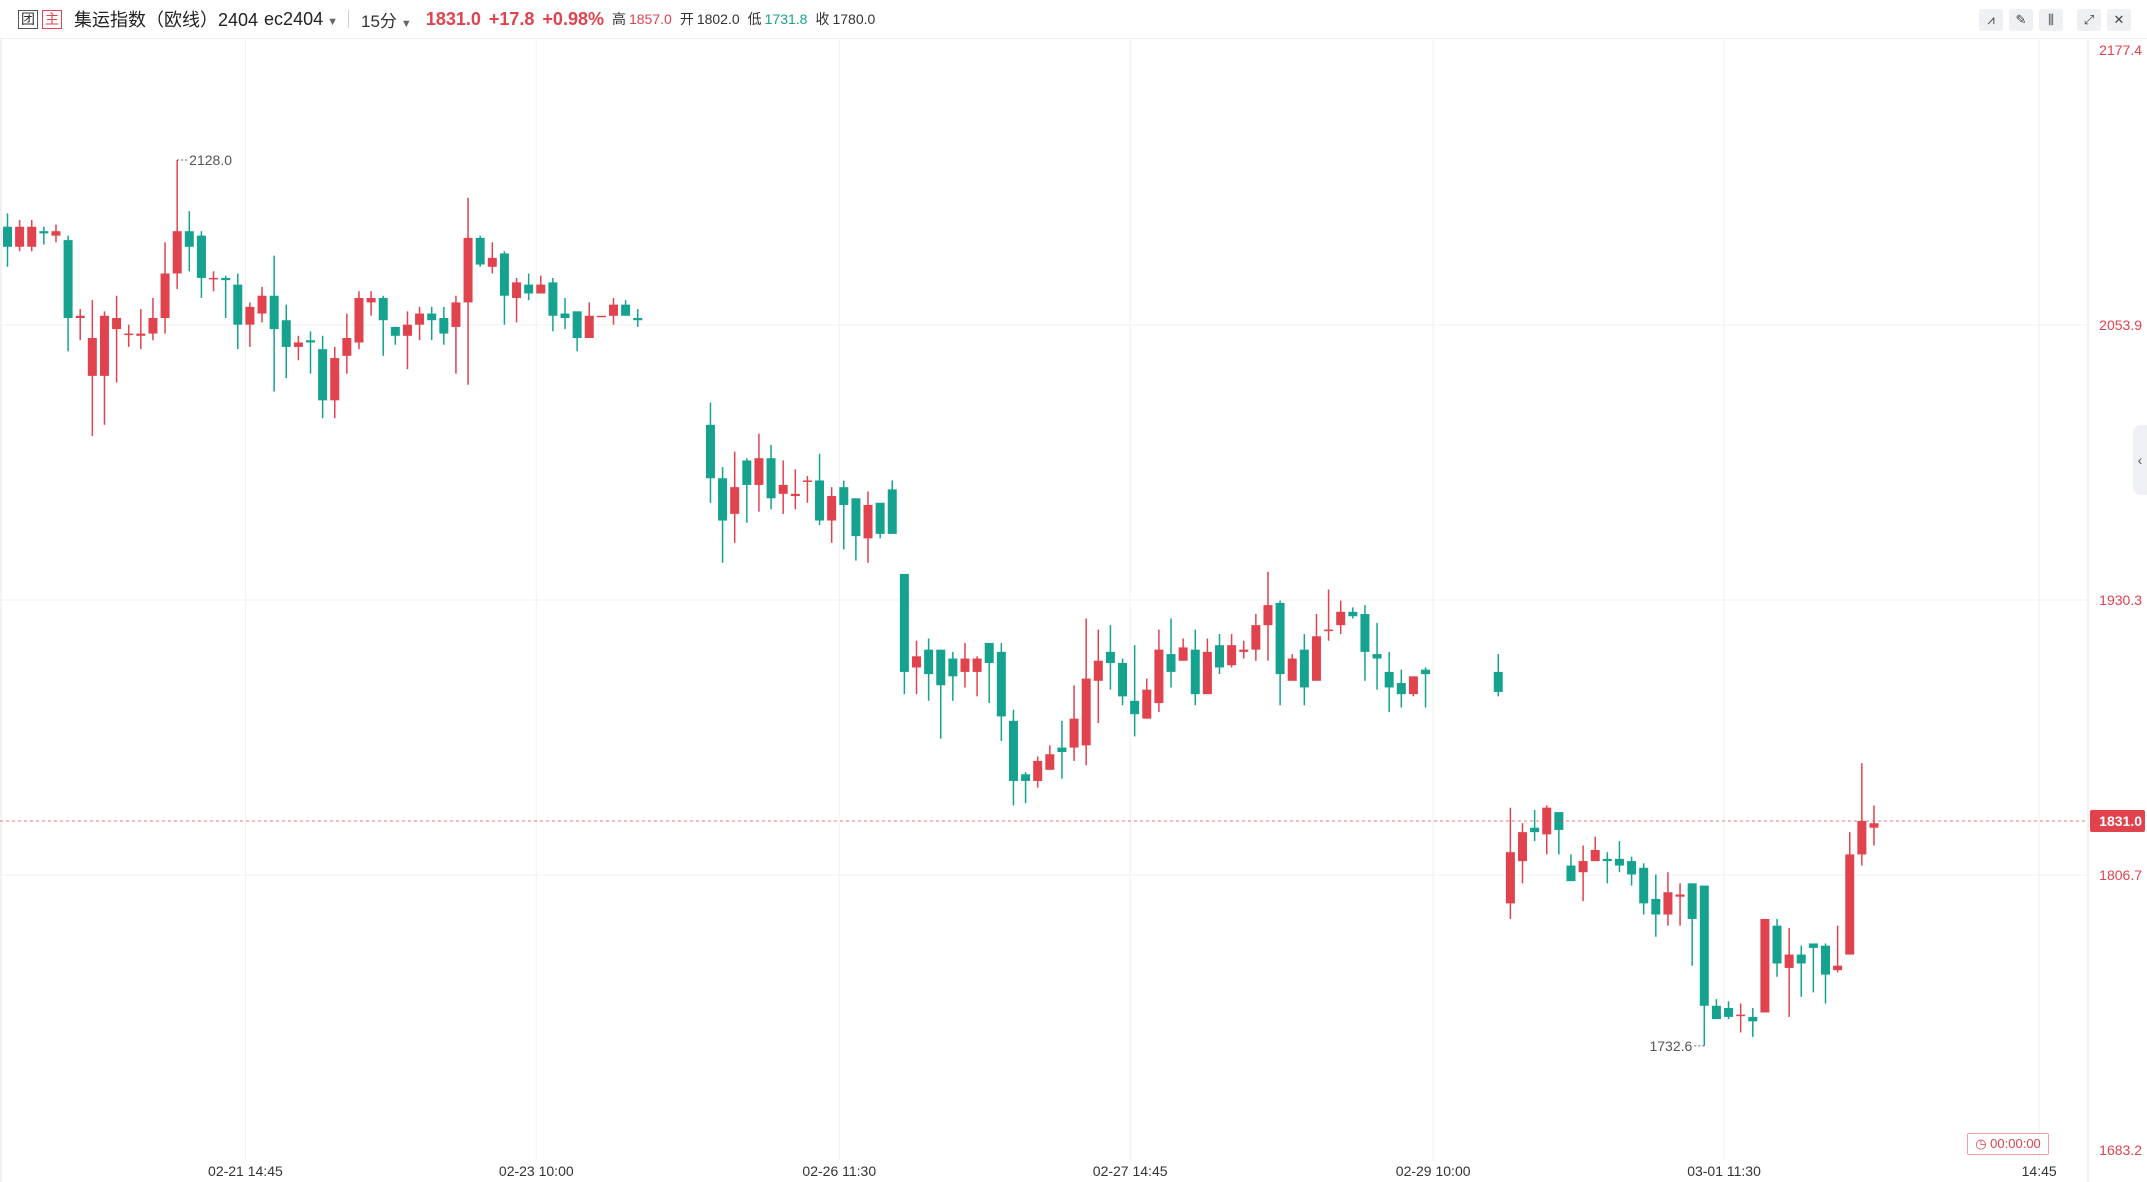 This screenshot has width=2147, height=1182. Describe the element at coordinates (2008, 1144) in the screenshot. I see `countdown-timer: ◷ 00:00:00` at that location.